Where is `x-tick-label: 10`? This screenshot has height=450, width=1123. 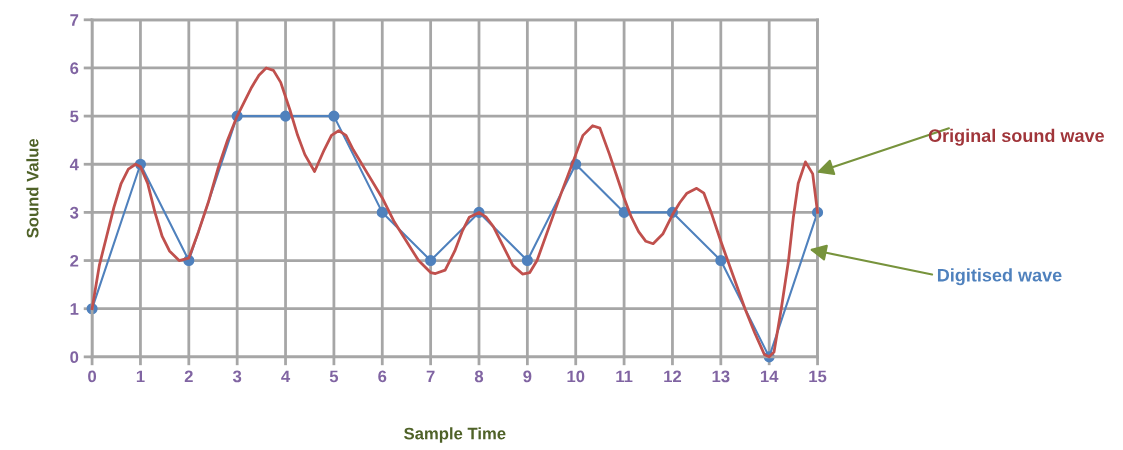
x-tick-label: 10 is located at coordinates (576, 376).